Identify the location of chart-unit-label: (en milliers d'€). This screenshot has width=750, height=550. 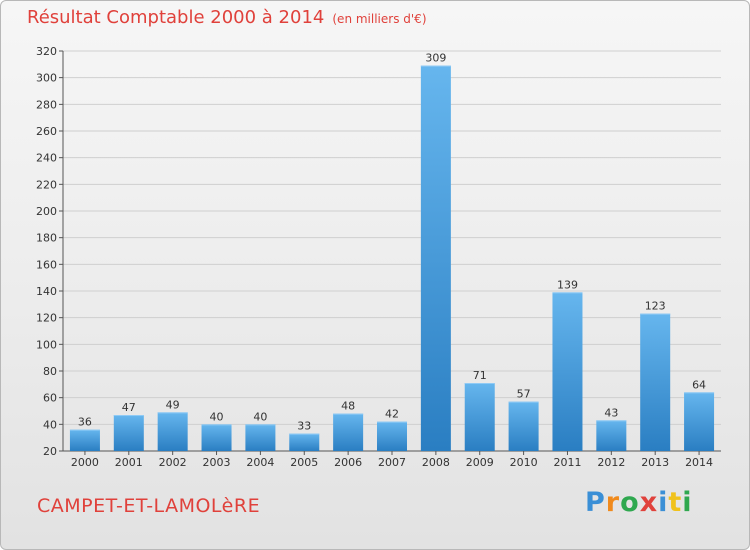
(379, 19).